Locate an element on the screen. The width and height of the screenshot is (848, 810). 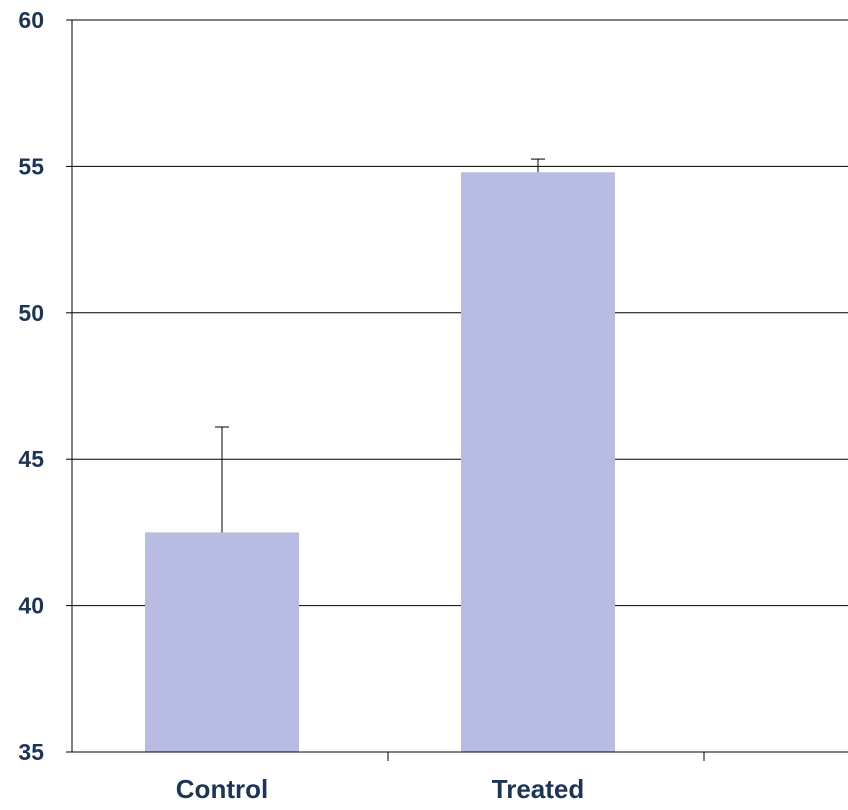
y-tick-label-60: 60 is located at coordinates (31, 20).